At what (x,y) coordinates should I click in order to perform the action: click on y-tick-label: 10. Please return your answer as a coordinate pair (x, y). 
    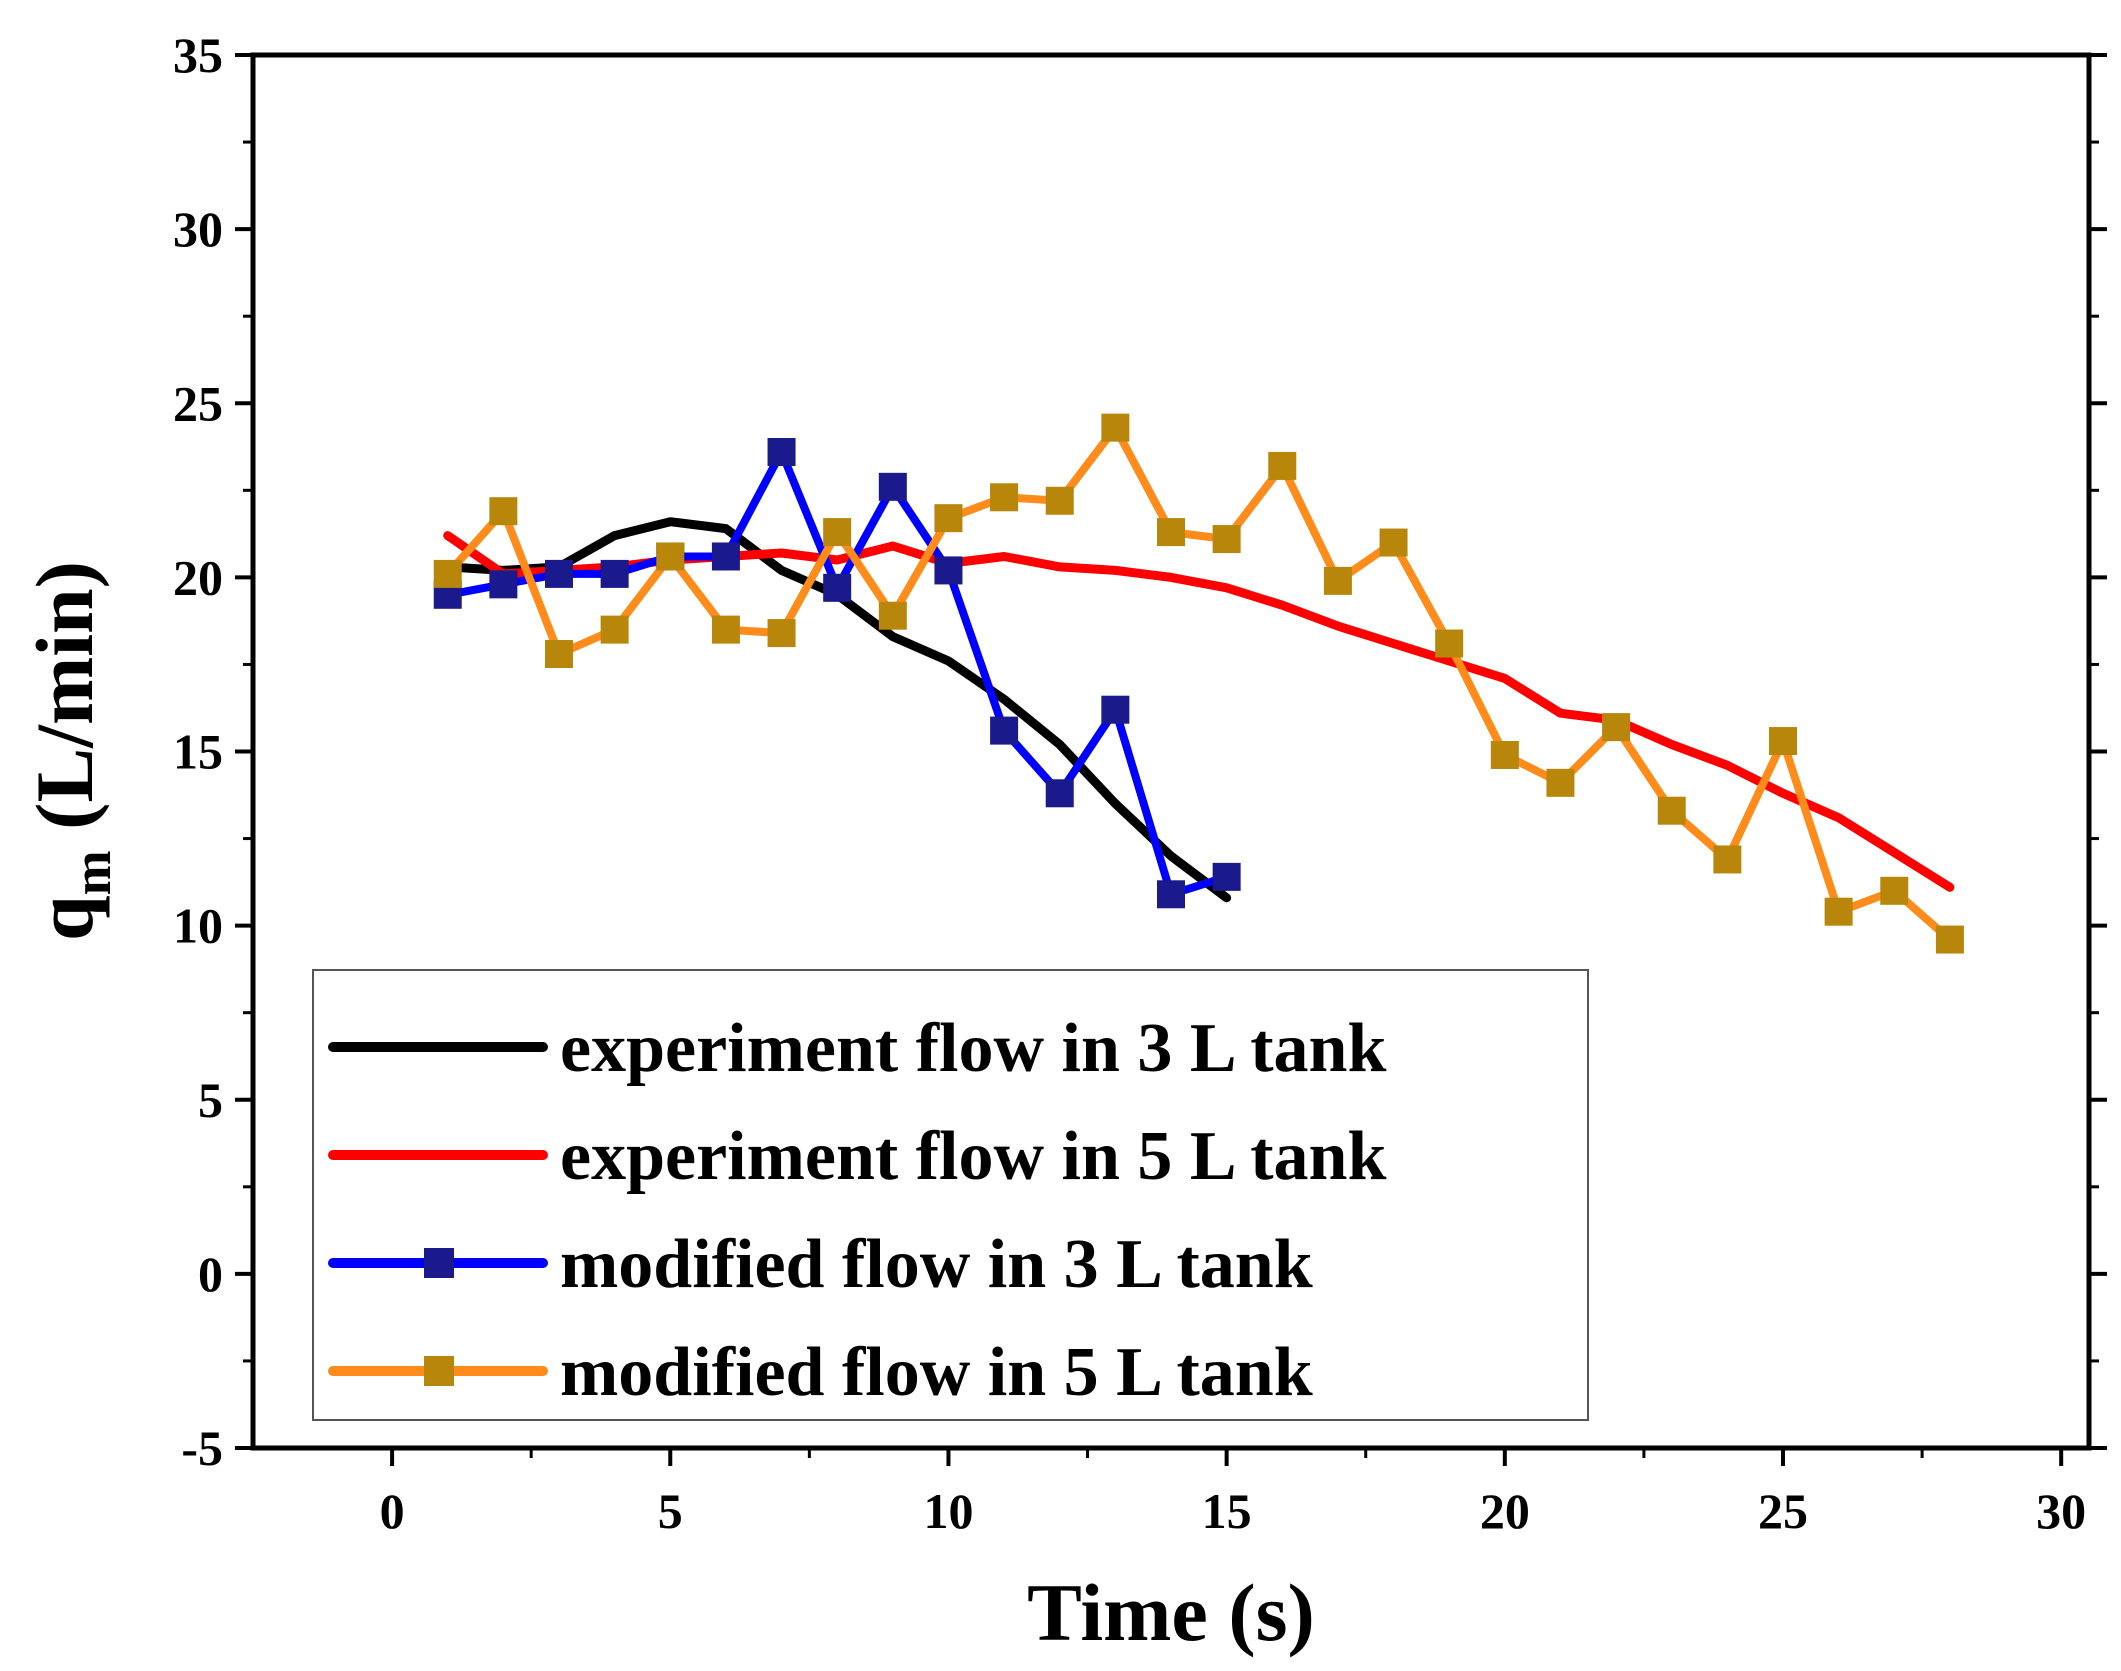
    Looking at the image, I should click on (198, 926).